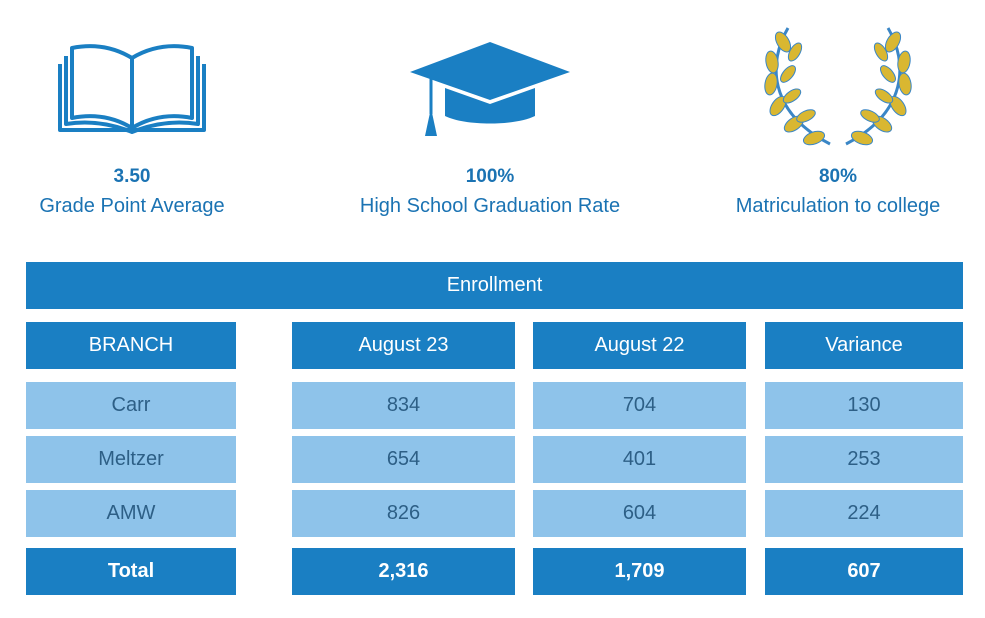 Image resolution: width=985 pixels, height=618 pixels. Describe the element at coordinates (131, 513) in the screenshot. I see `table-row-branch: AMW` at that location.